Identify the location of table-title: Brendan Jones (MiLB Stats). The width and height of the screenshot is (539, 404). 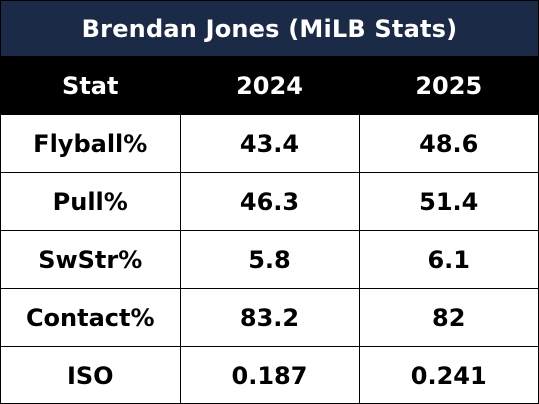
(269, 29).